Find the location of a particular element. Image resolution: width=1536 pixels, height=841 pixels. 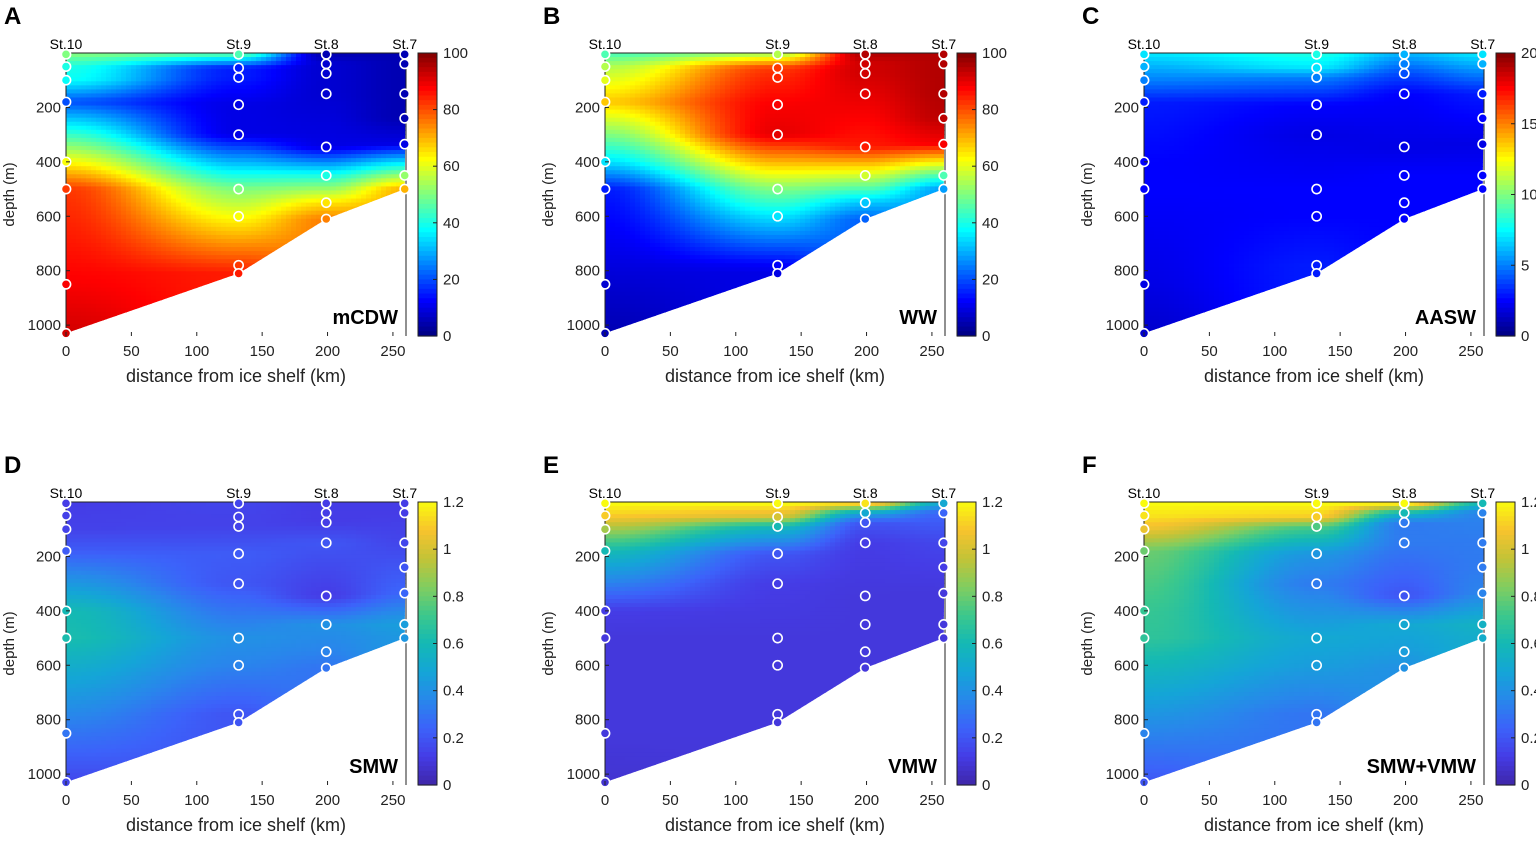

station-label: St.9 is located at coordinates (1316, 44).